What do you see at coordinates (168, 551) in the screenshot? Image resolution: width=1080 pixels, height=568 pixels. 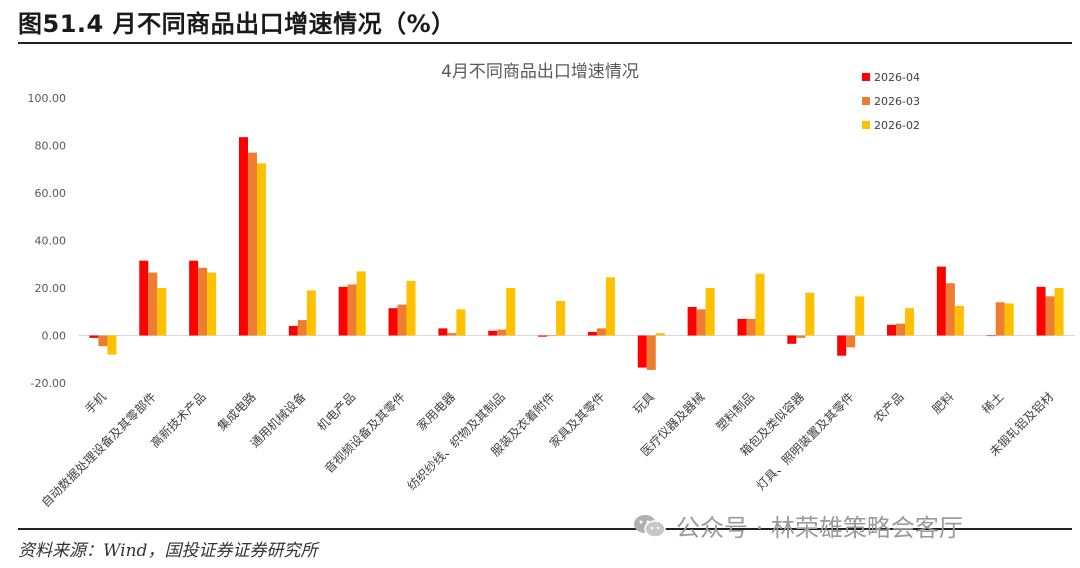 I see `source-note: 资料来源：Wind，国投证券证券研究所` at bounding box center [168, 551].